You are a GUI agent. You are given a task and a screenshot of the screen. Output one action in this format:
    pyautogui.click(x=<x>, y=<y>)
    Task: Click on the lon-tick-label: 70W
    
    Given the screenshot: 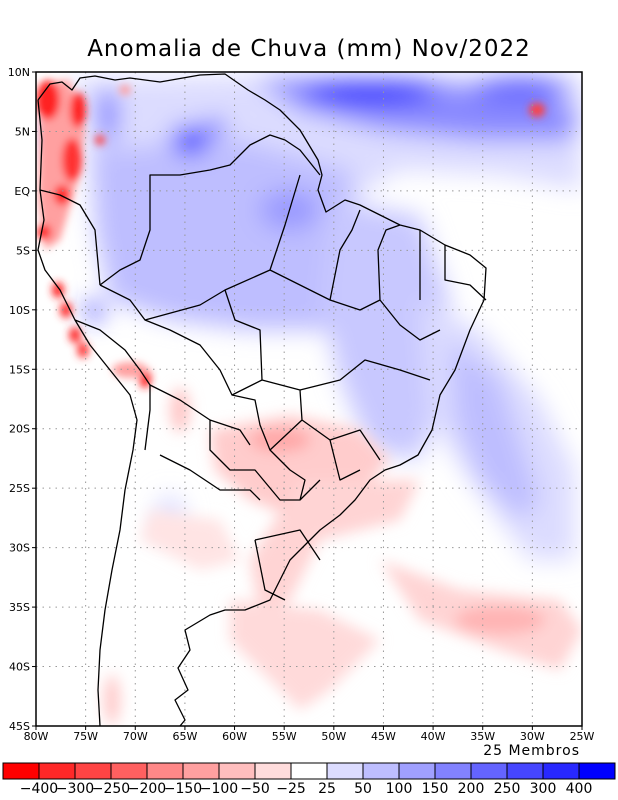 What is the action you would take?
    pyautogui.click(x=135, y=736)
    